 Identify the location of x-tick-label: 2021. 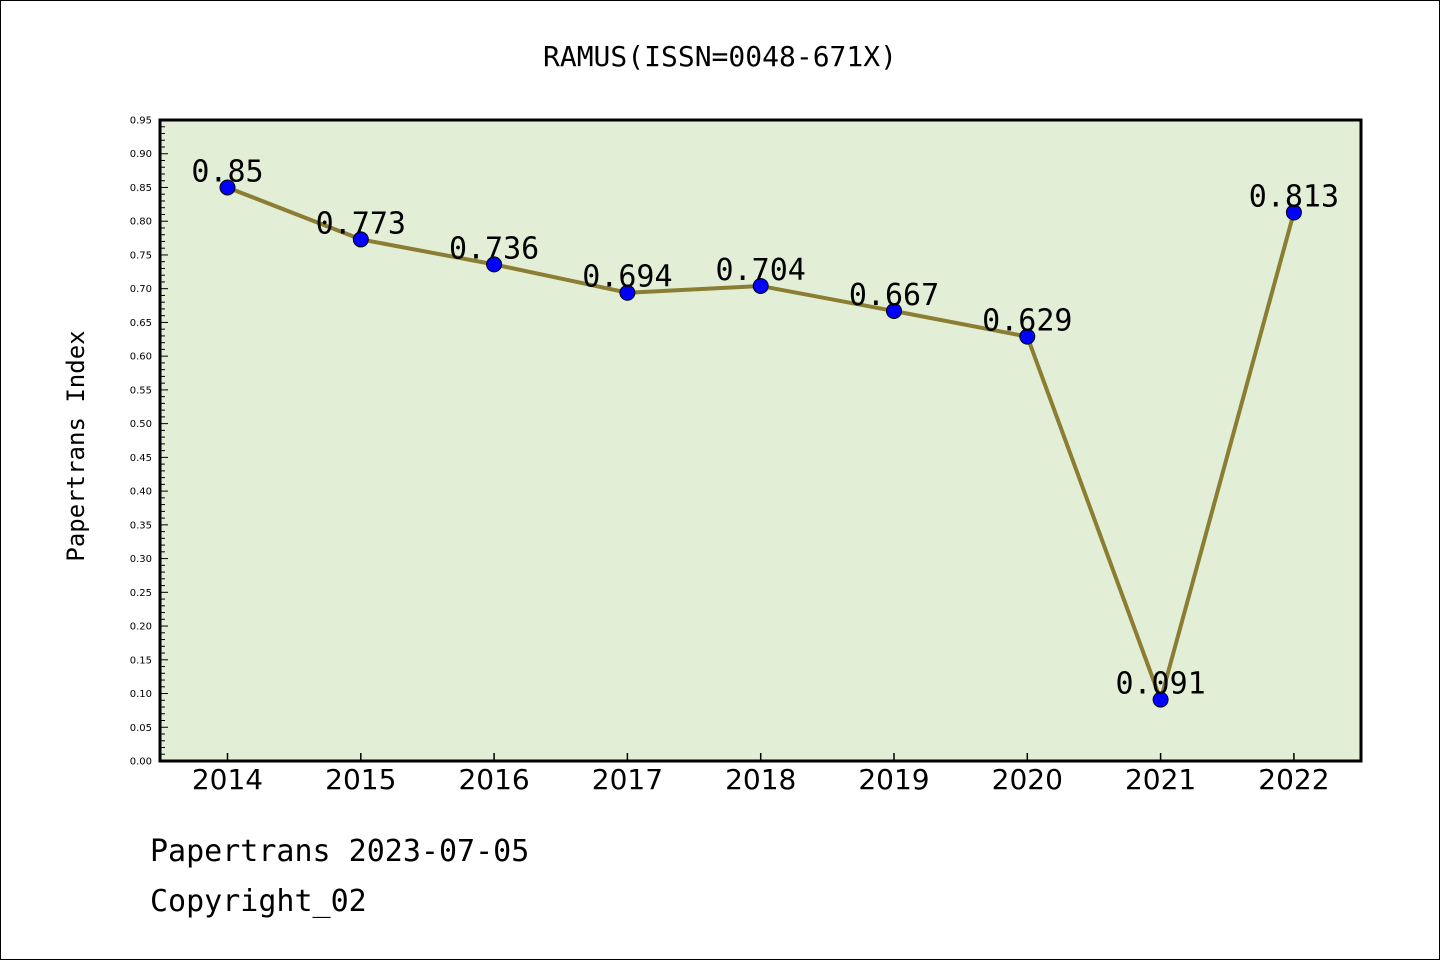
(1160, 779).